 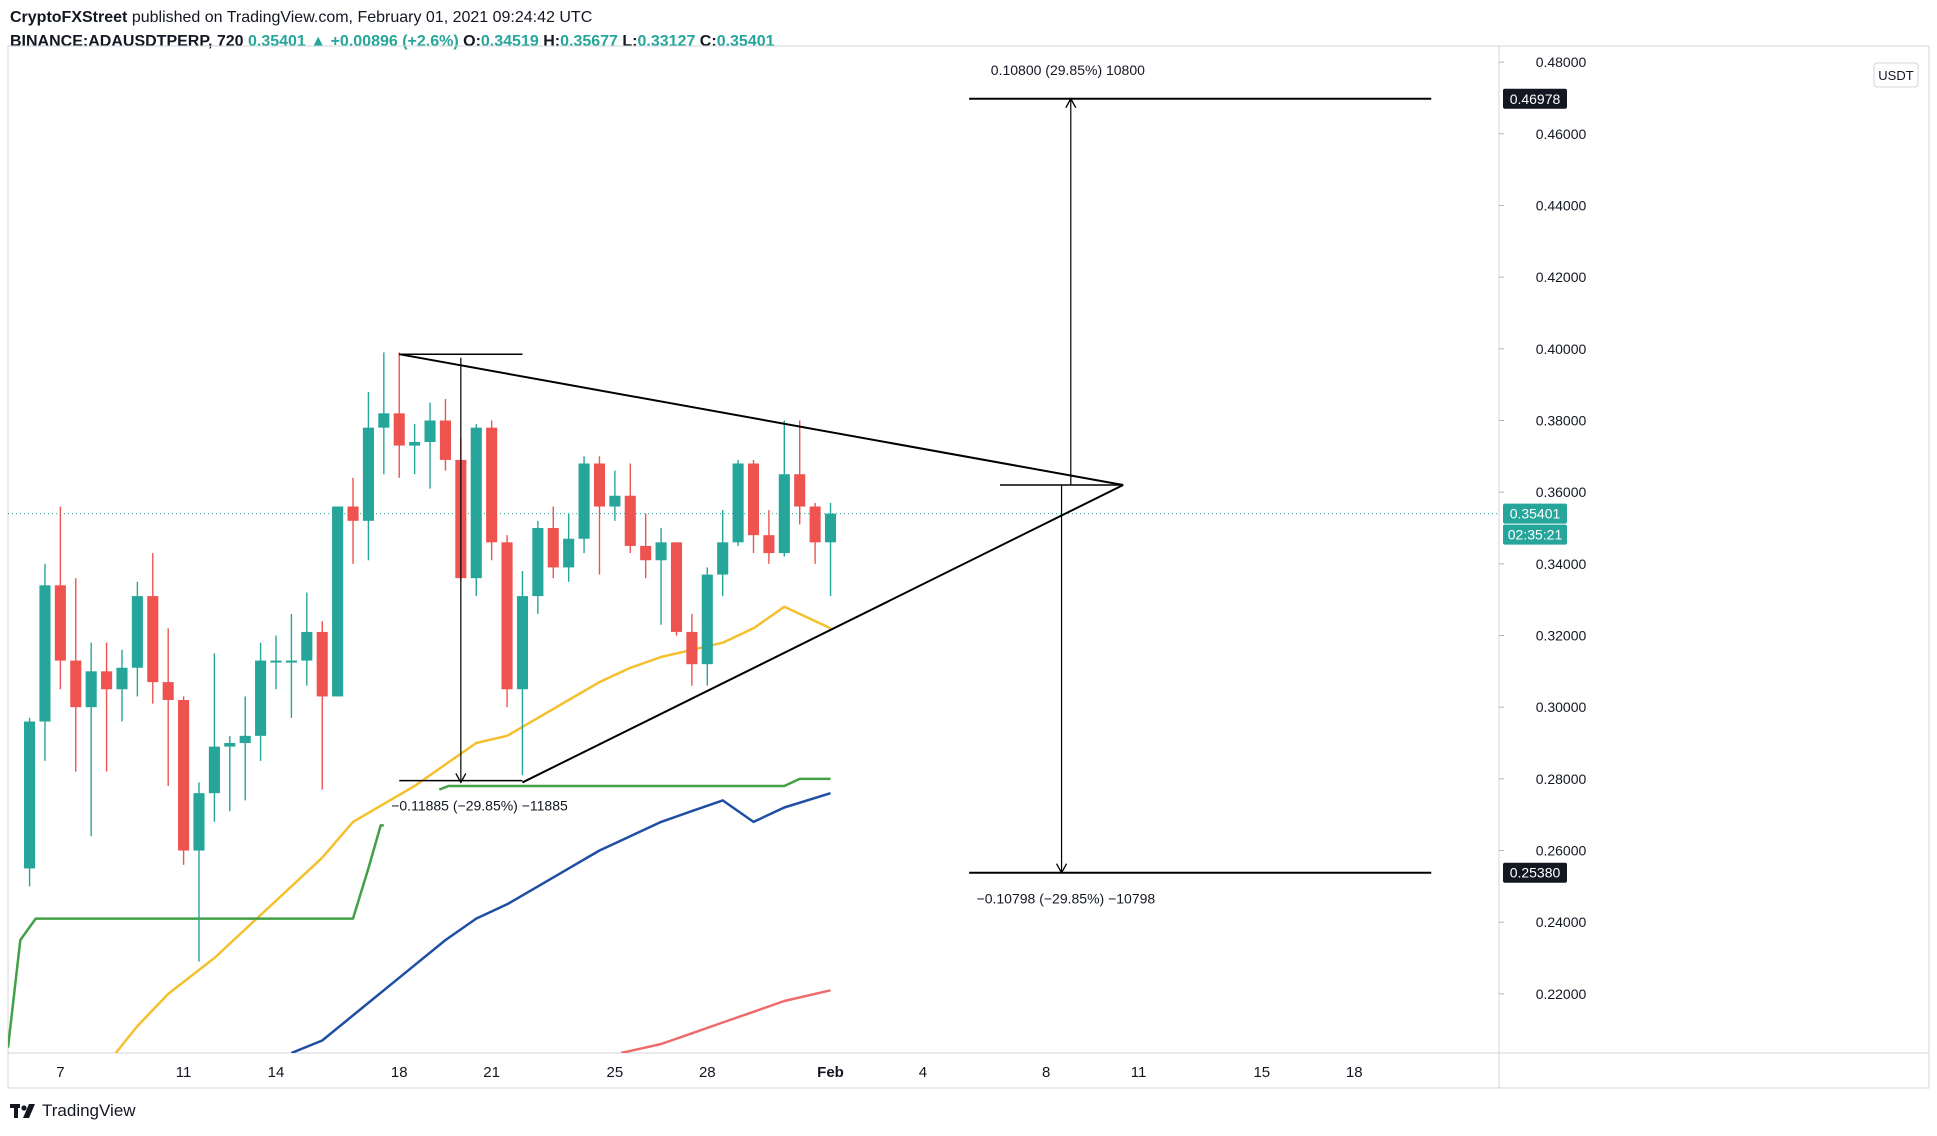 What do you see at coordinates (22, 1111) in the screenshot?
I see `tradingview-logo-icon` at bounding box center [22, 1111].